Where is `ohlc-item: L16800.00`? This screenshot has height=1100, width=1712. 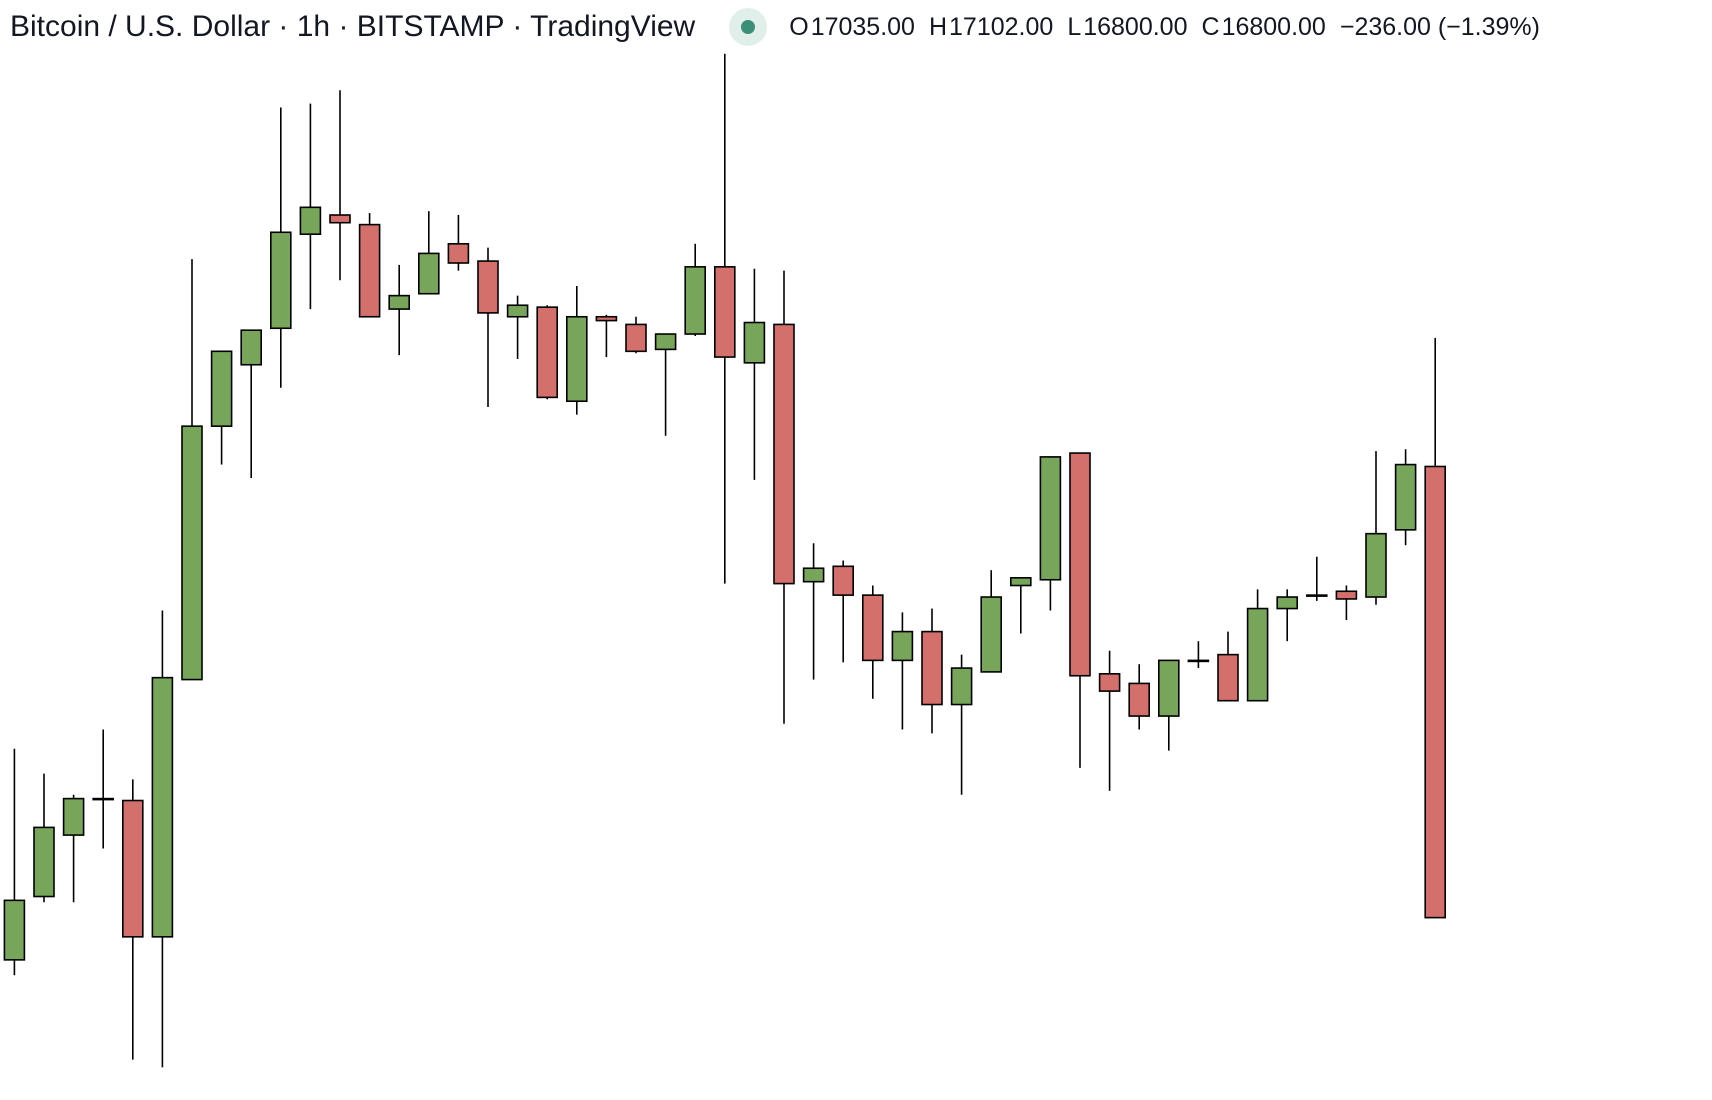 ohlc-item: L16800.00 is located at coordinates (1127, 27).